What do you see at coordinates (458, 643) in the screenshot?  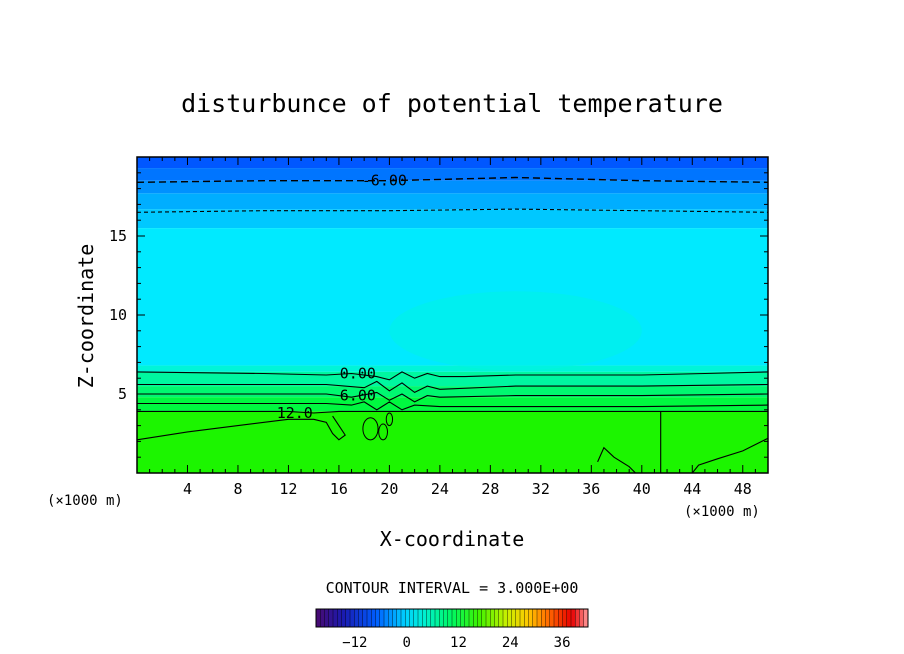 I see `colorbar-tick-label: 12` at bounding box center [458, 643].